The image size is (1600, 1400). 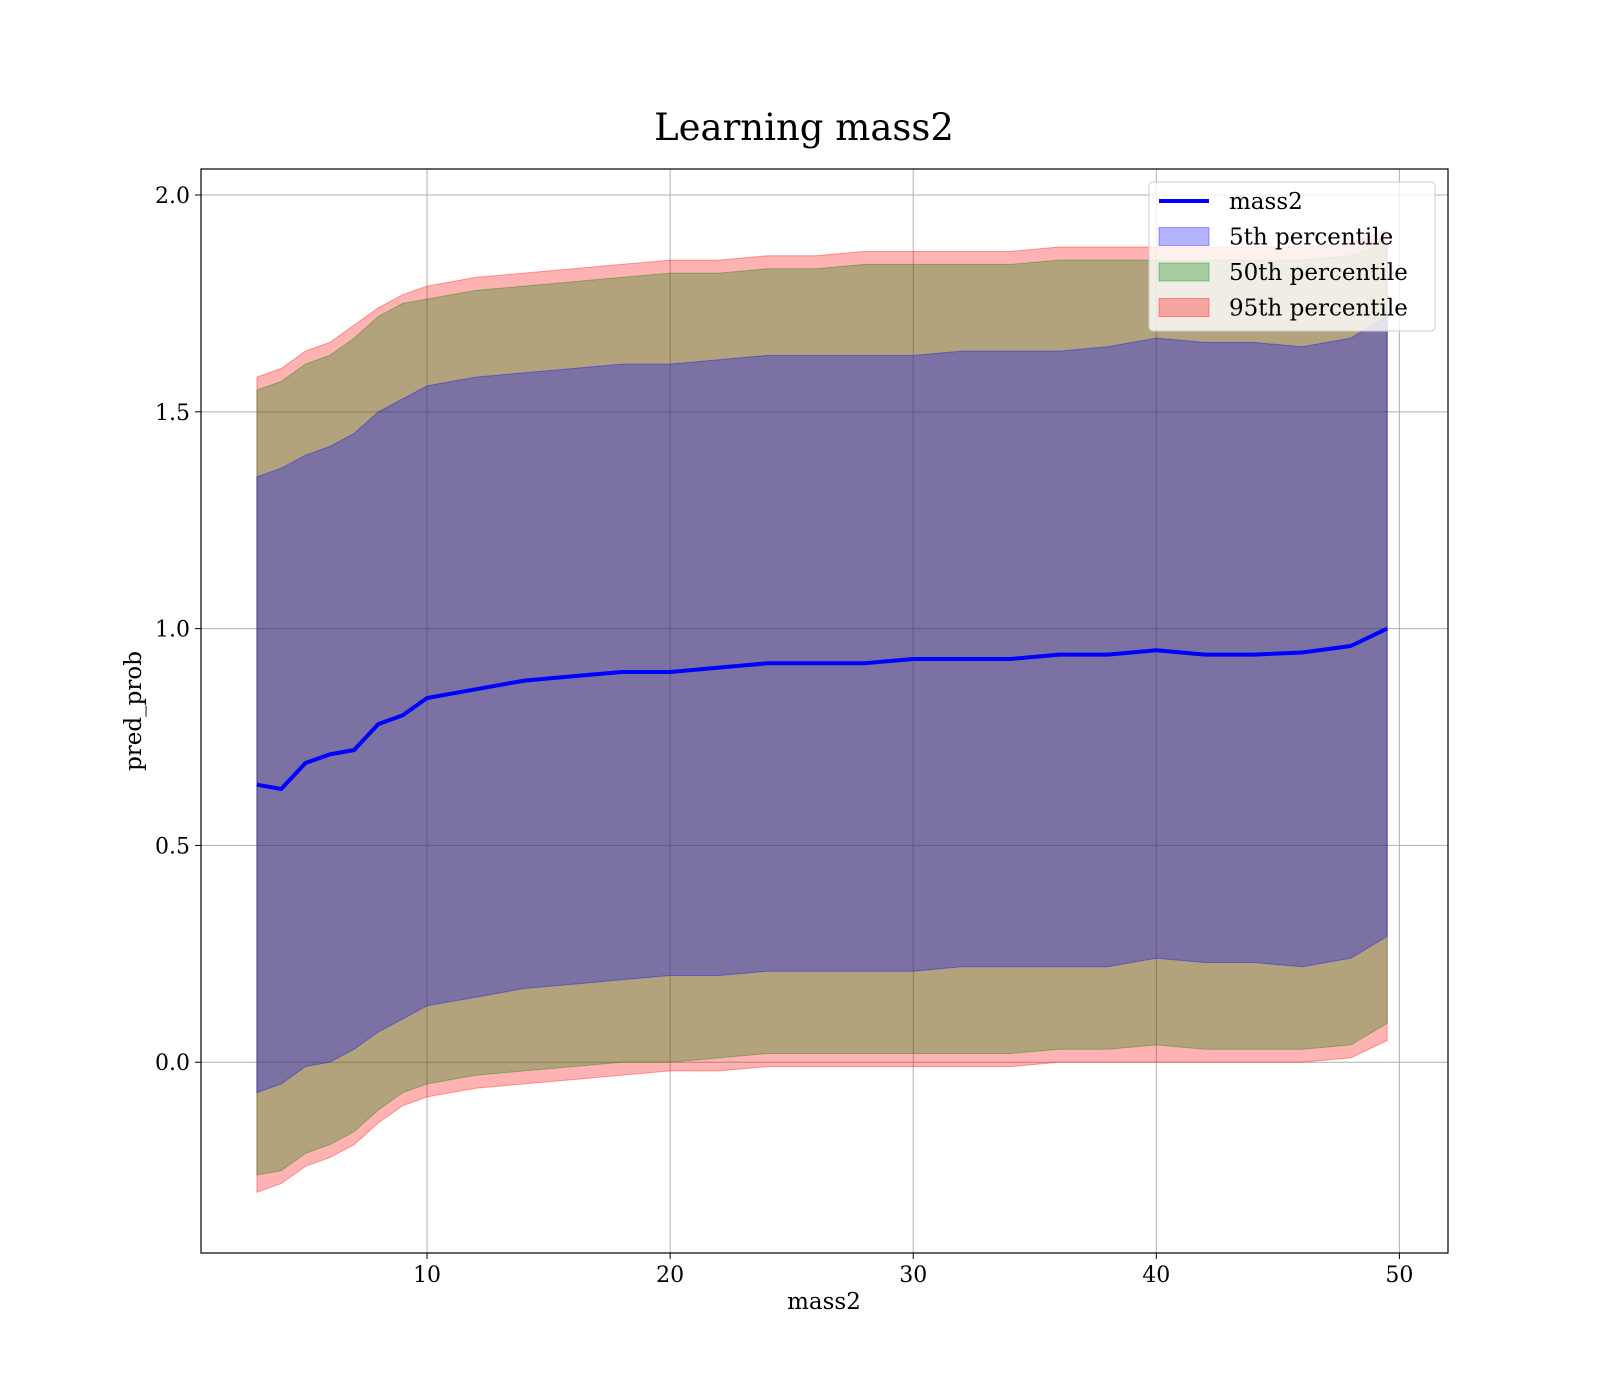 What do you see at coordinates (1399, 1275) in the screenshot?
I see `x-tick-label: 50` at bounding box center [1399, 1275].